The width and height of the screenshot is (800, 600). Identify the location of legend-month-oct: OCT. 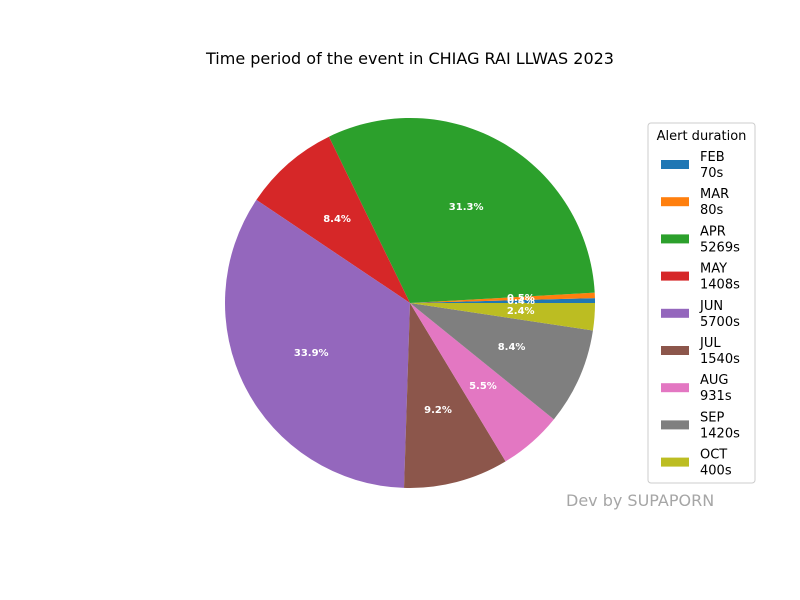
(713, 455).